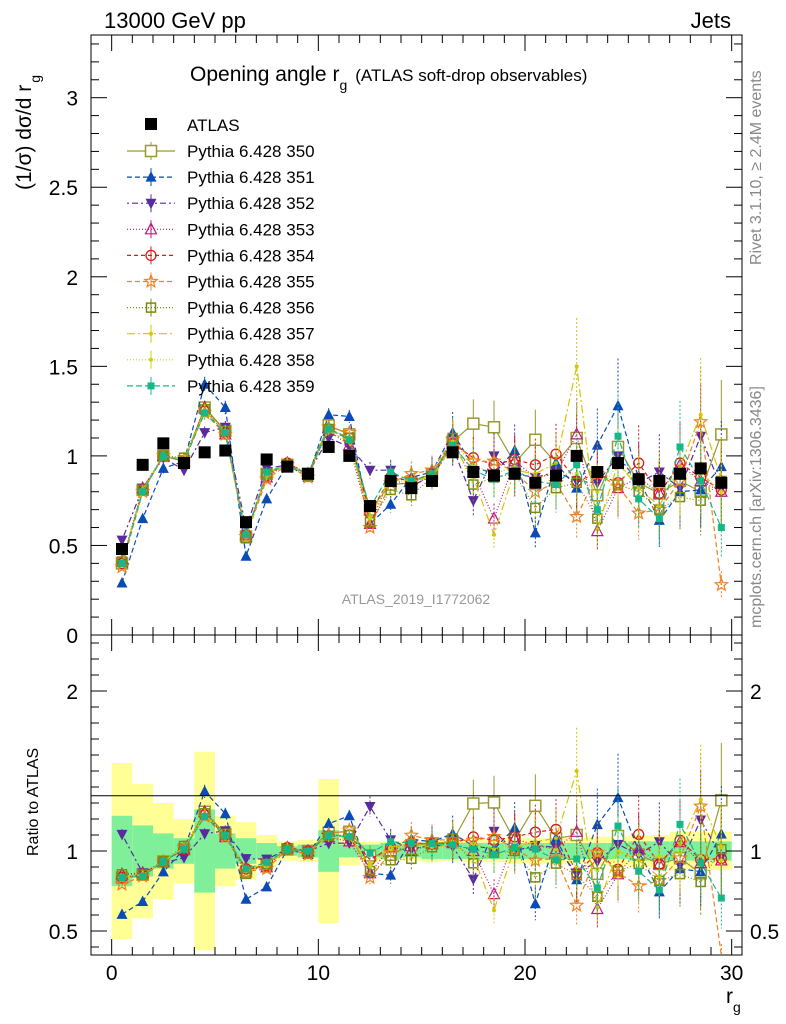 The height and width of the screenshot is (1024, 786). Describe the element at coordinates (151, 333) in the screenshot. I see `legend-series-357-marker` at that location.